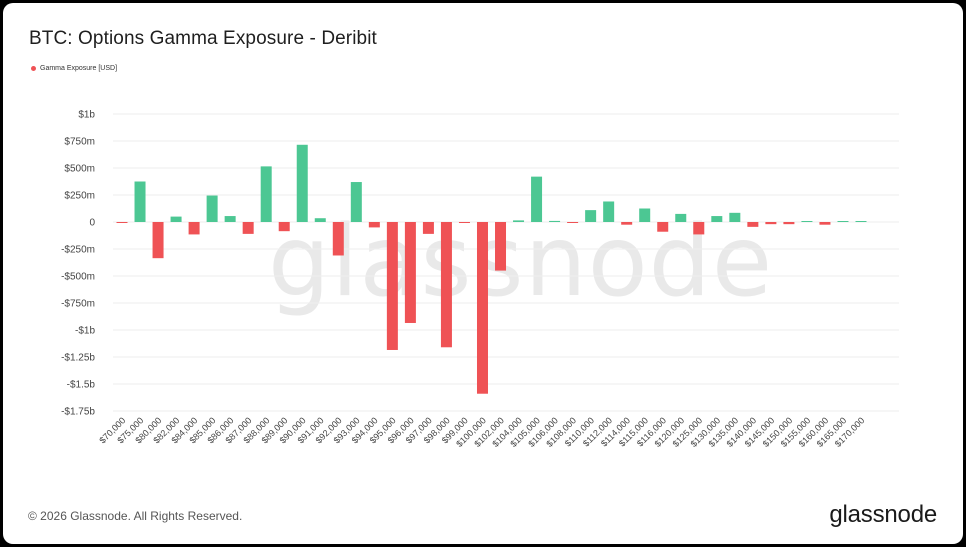 The image size is (966, 547). I want to click on y-tick-label: -$250m, so click(78, 250).